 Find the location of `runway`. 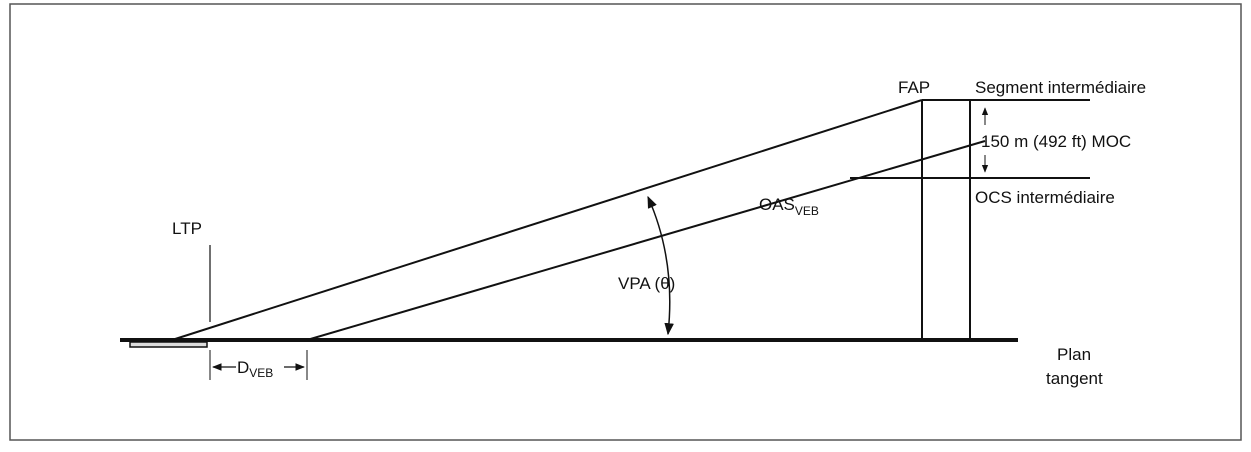

runway is located at coordinates (168, 344).